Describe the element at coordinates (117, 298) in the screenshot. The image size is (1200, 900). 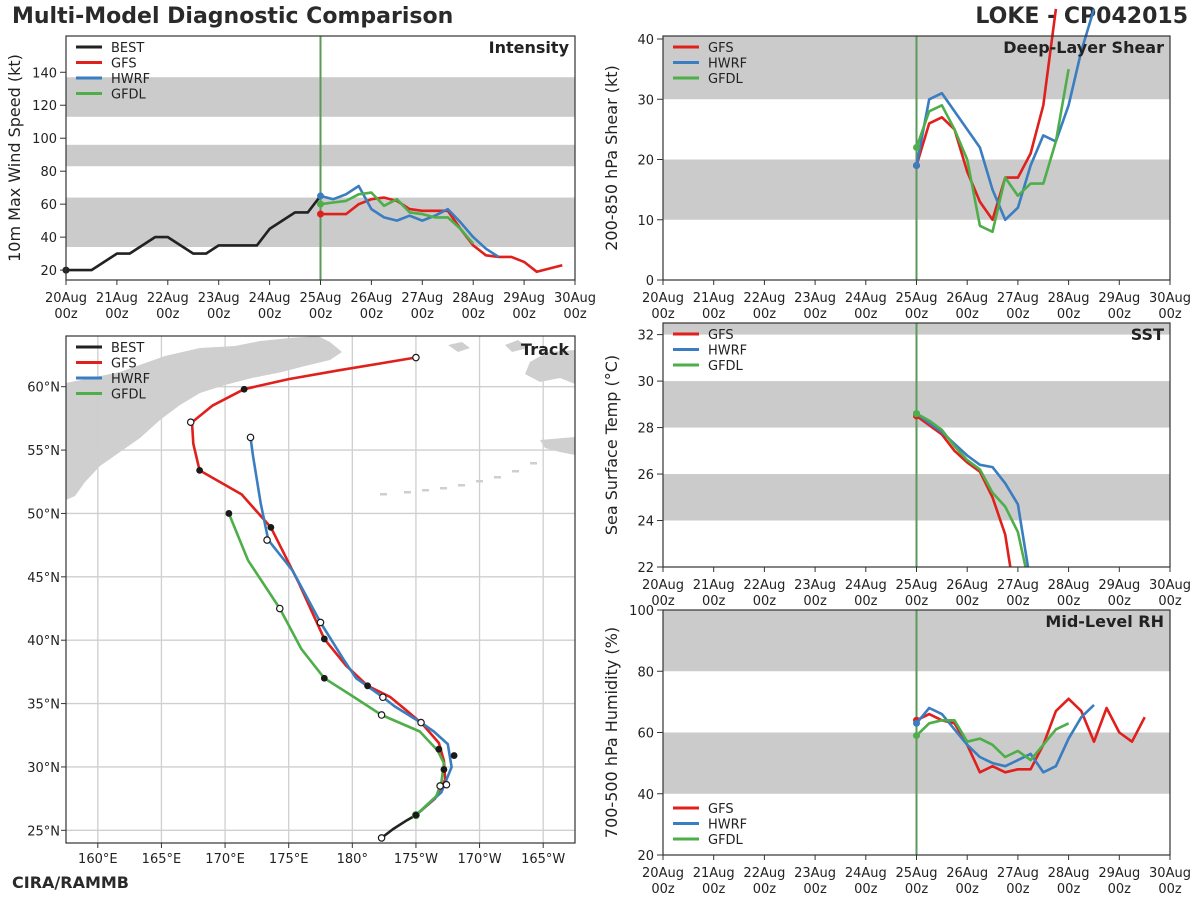
I see `intensity-xtick-label: 21Aug` at that location.